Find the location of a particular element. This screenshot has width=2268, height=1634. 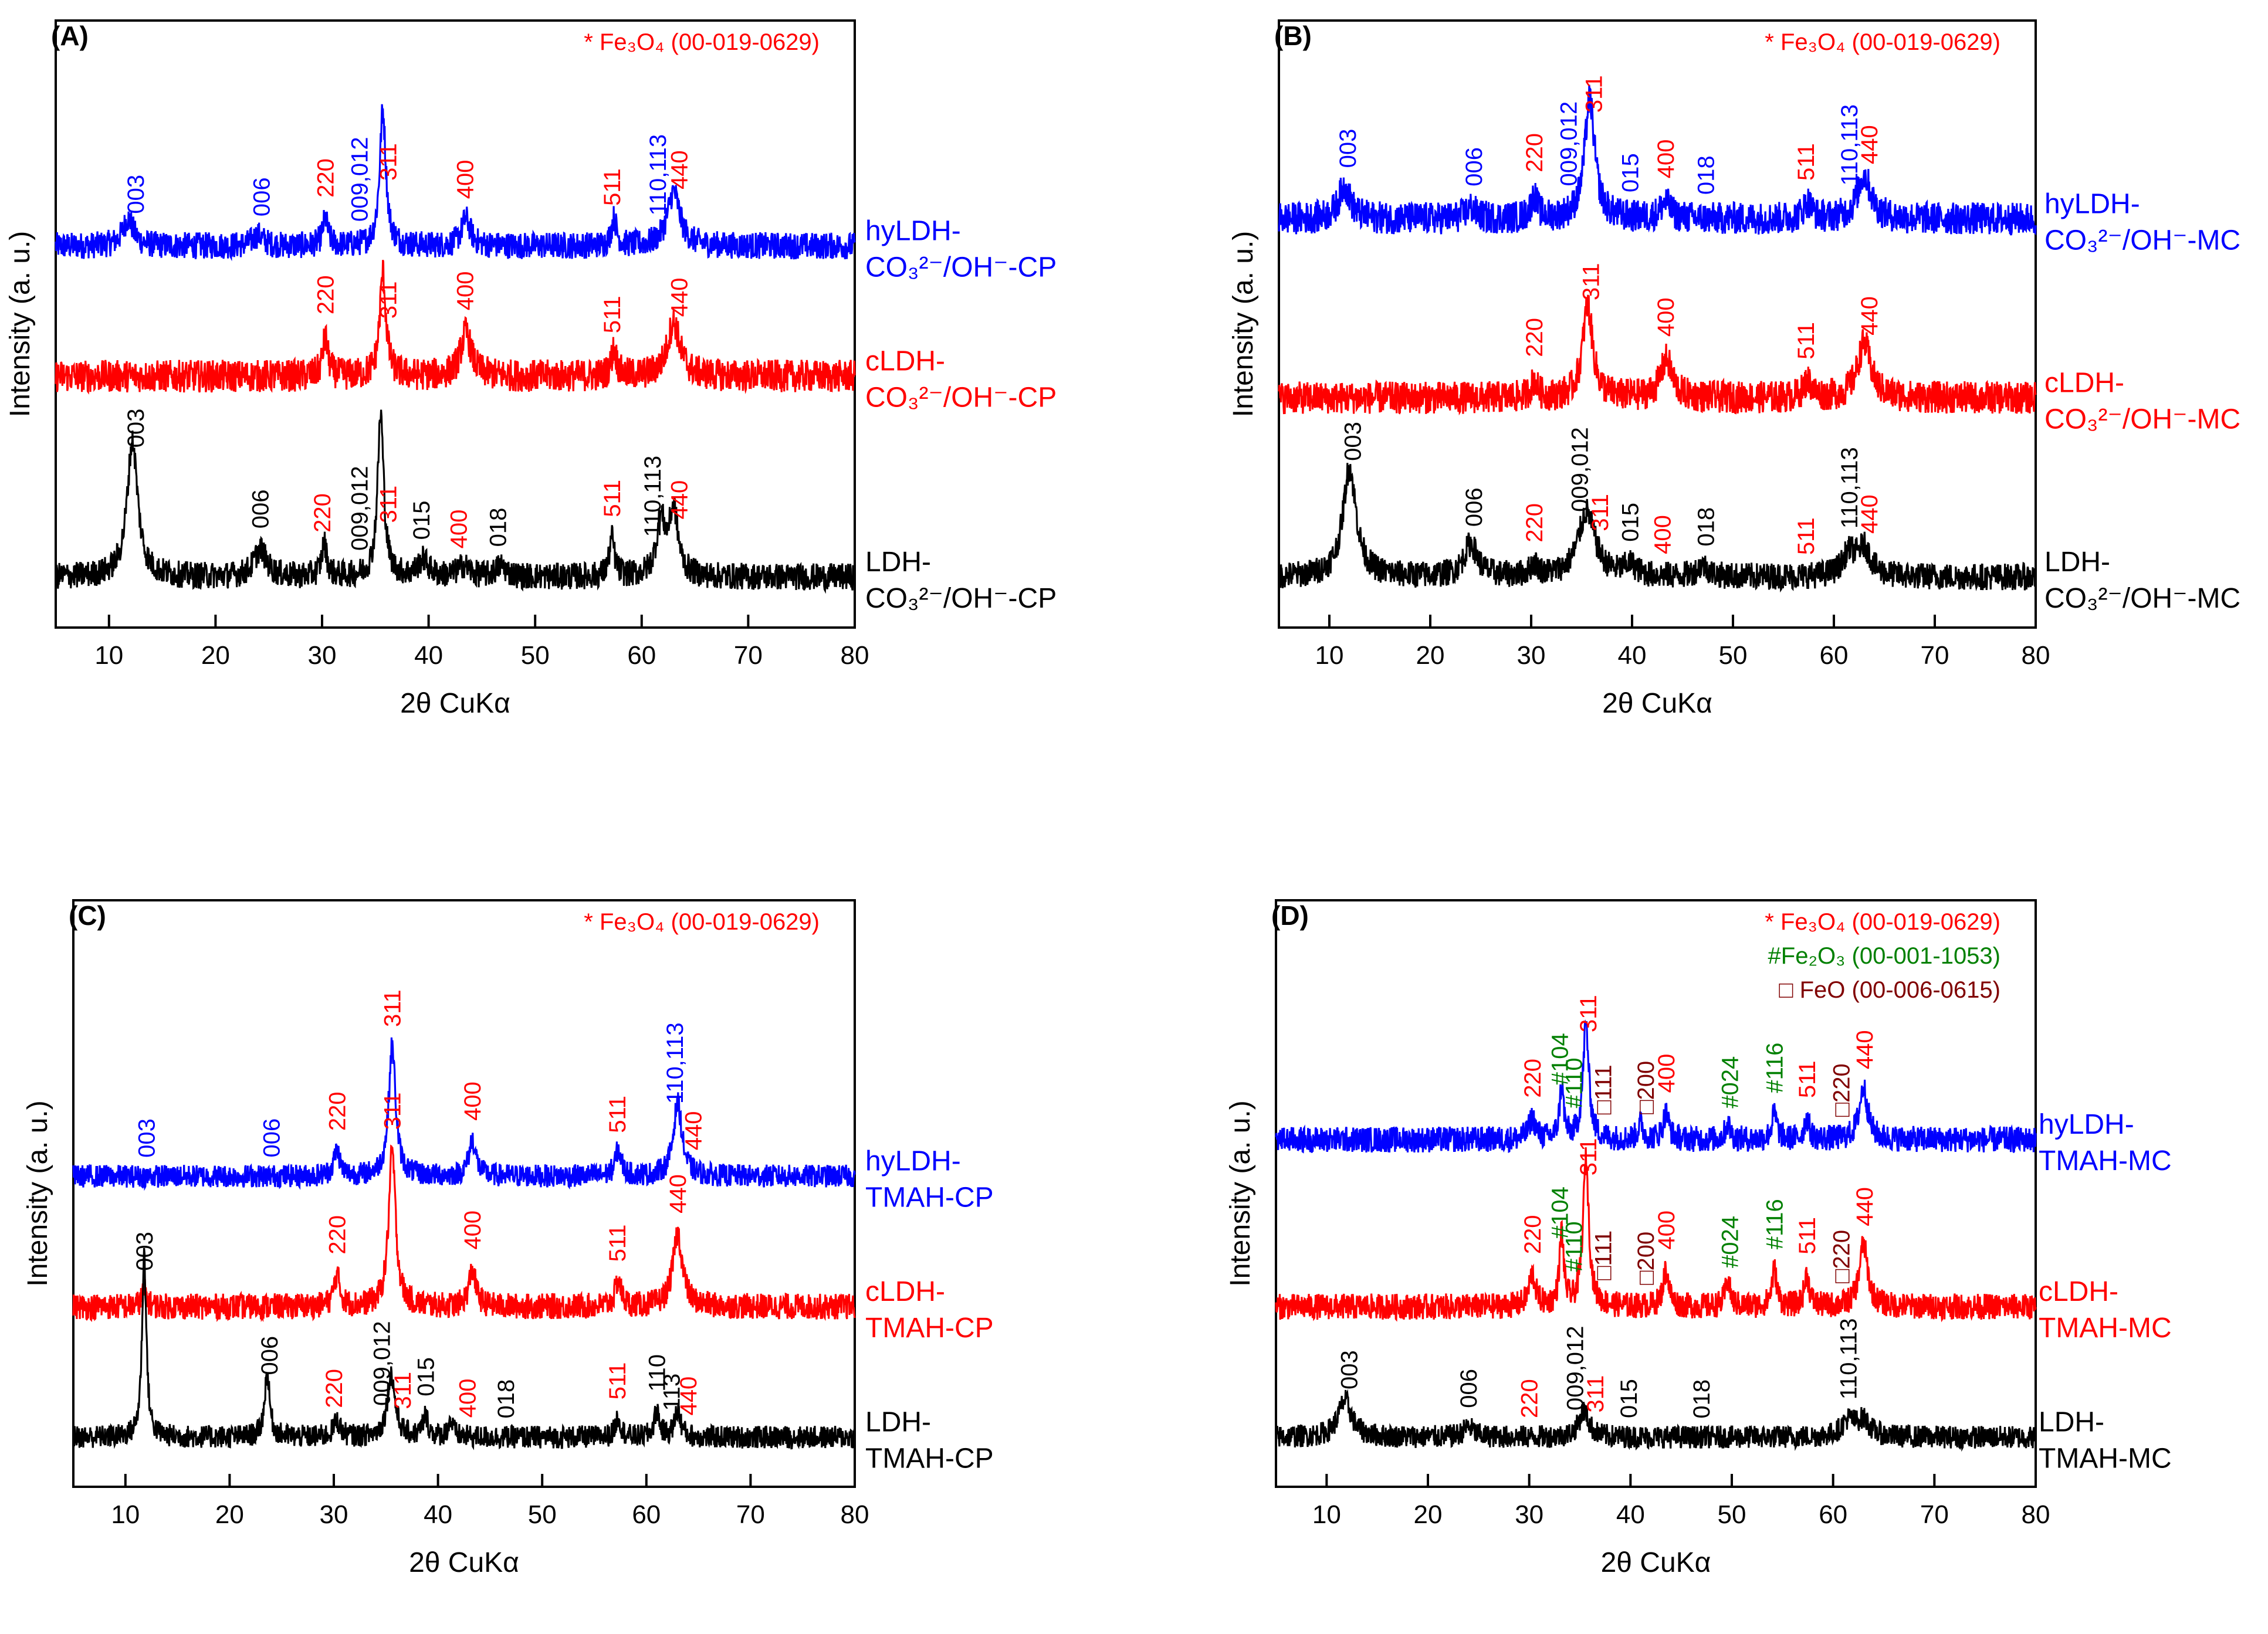

hkl-label: #110 is located at coordinates (1574, 1083).